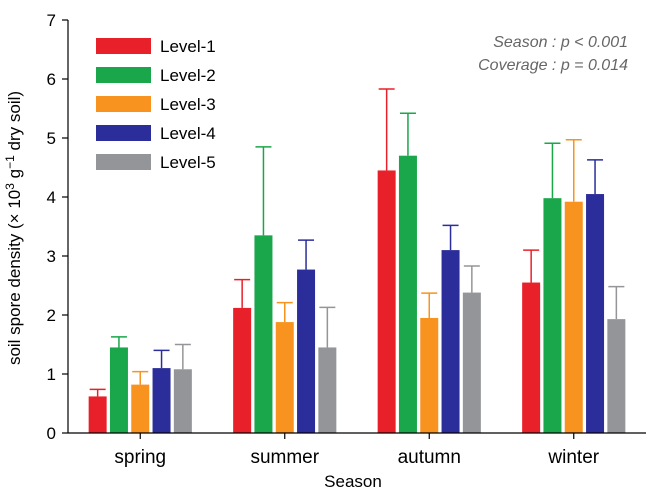 The image size is (649, 494). Describe the element at coordinates (386, 301) in the screenshot. I see `bar-level-1-autumn` at that location.